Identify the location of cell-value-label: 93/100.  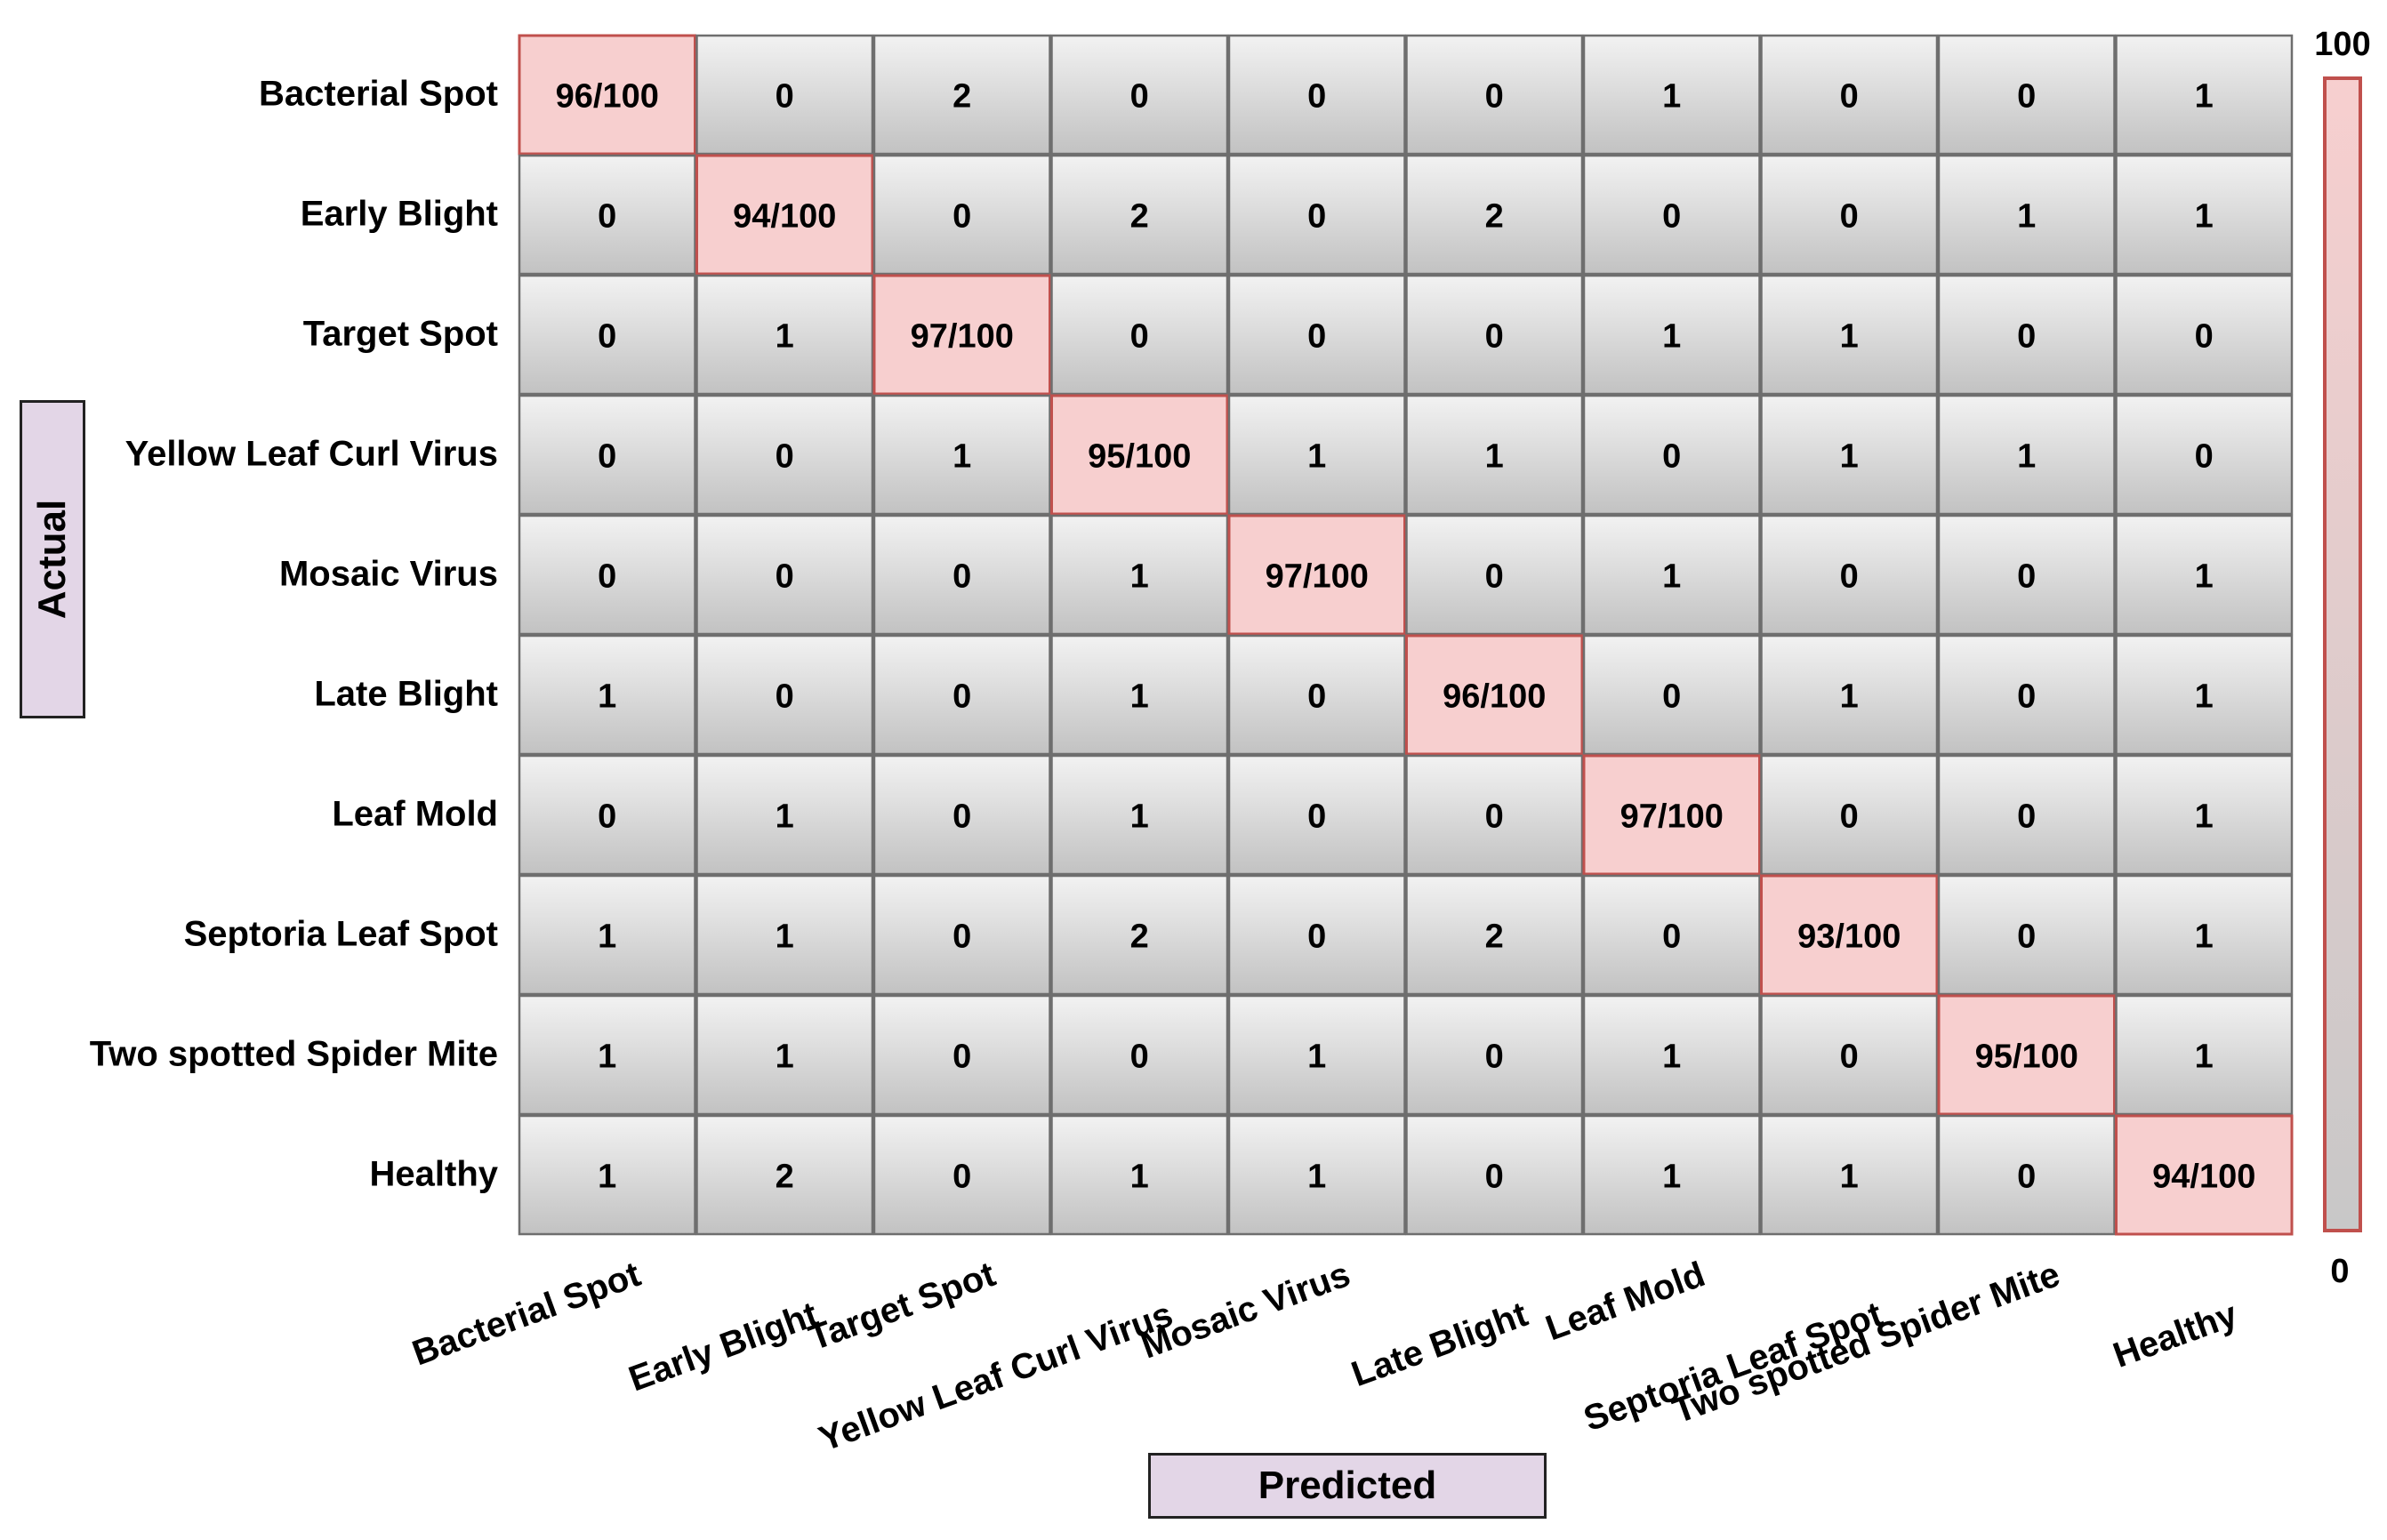
(1849, 937).